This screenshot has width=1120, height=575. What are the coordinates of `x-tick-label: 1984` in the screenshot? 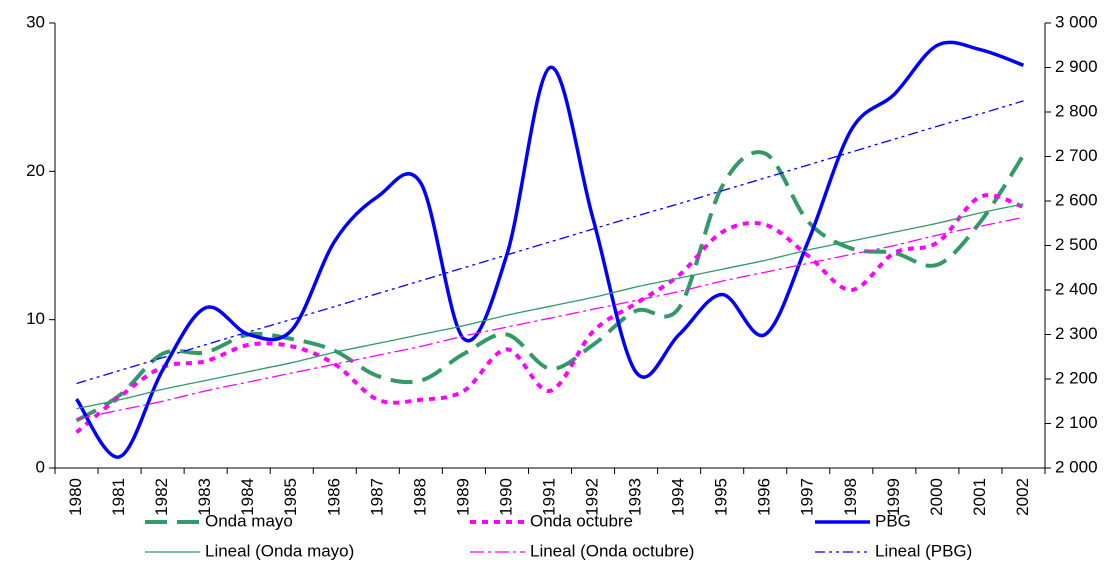 It's located at (247, 497).